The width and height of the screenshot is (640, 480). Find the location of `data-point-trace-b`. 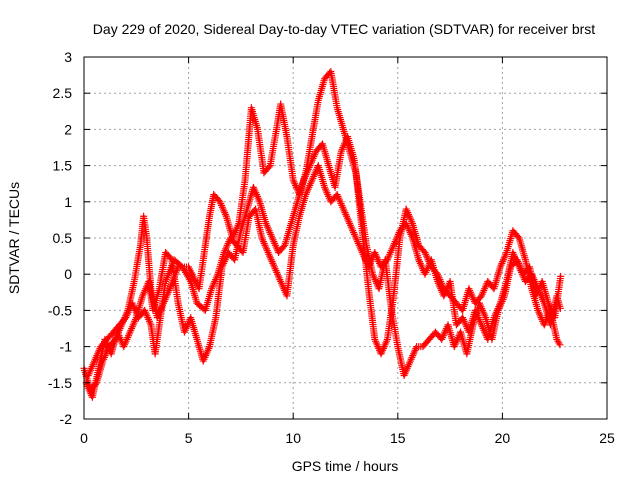

data-point-trace-b is located at coordinates (561, 276).